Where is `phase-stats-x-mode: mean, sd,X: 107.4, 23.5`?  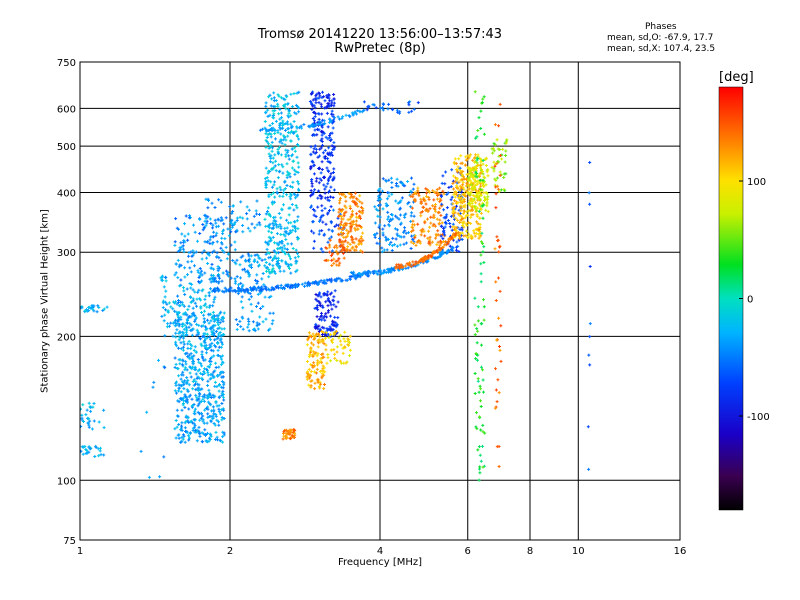 phase-stats-x-mode: mean, sd,X: 107.4, 23.5 is located at coordinates (661, 49).